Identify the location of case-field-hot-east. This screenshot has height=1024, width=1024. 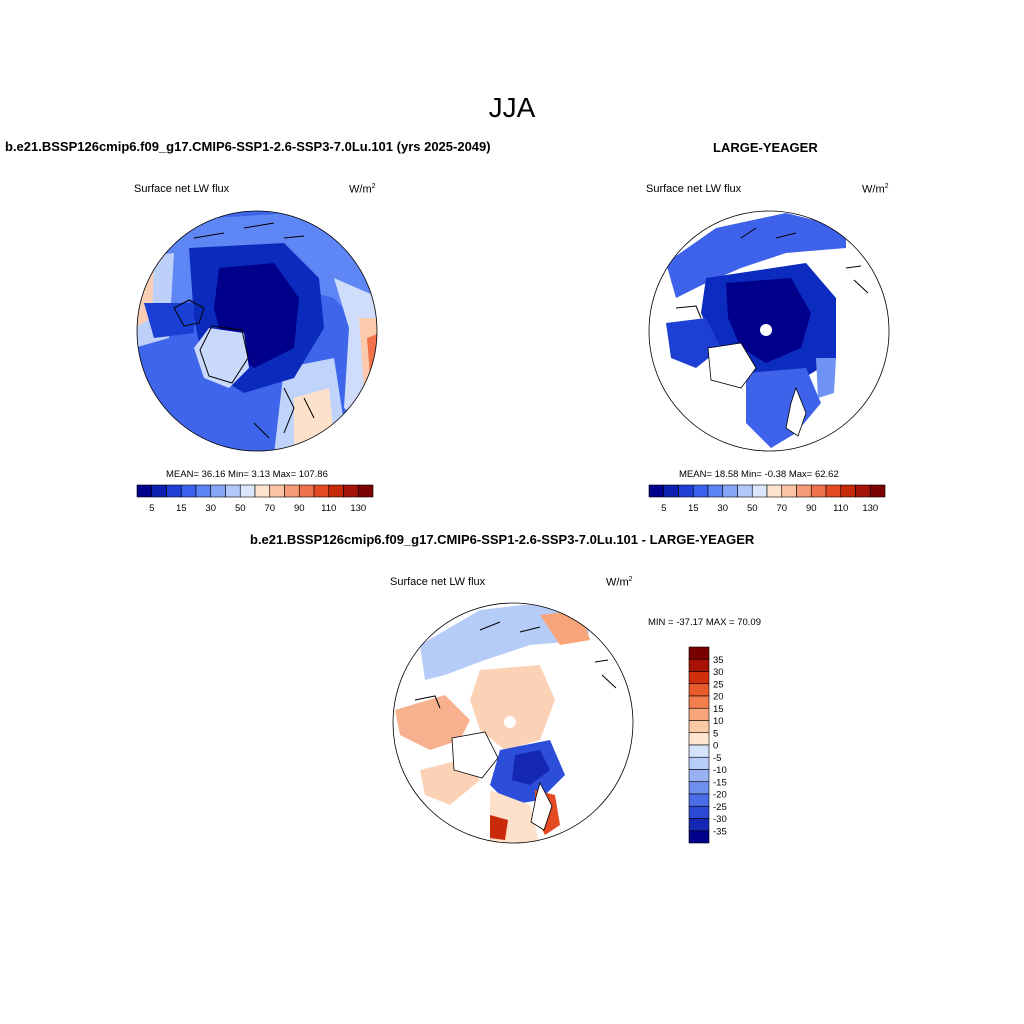
(372, 358).